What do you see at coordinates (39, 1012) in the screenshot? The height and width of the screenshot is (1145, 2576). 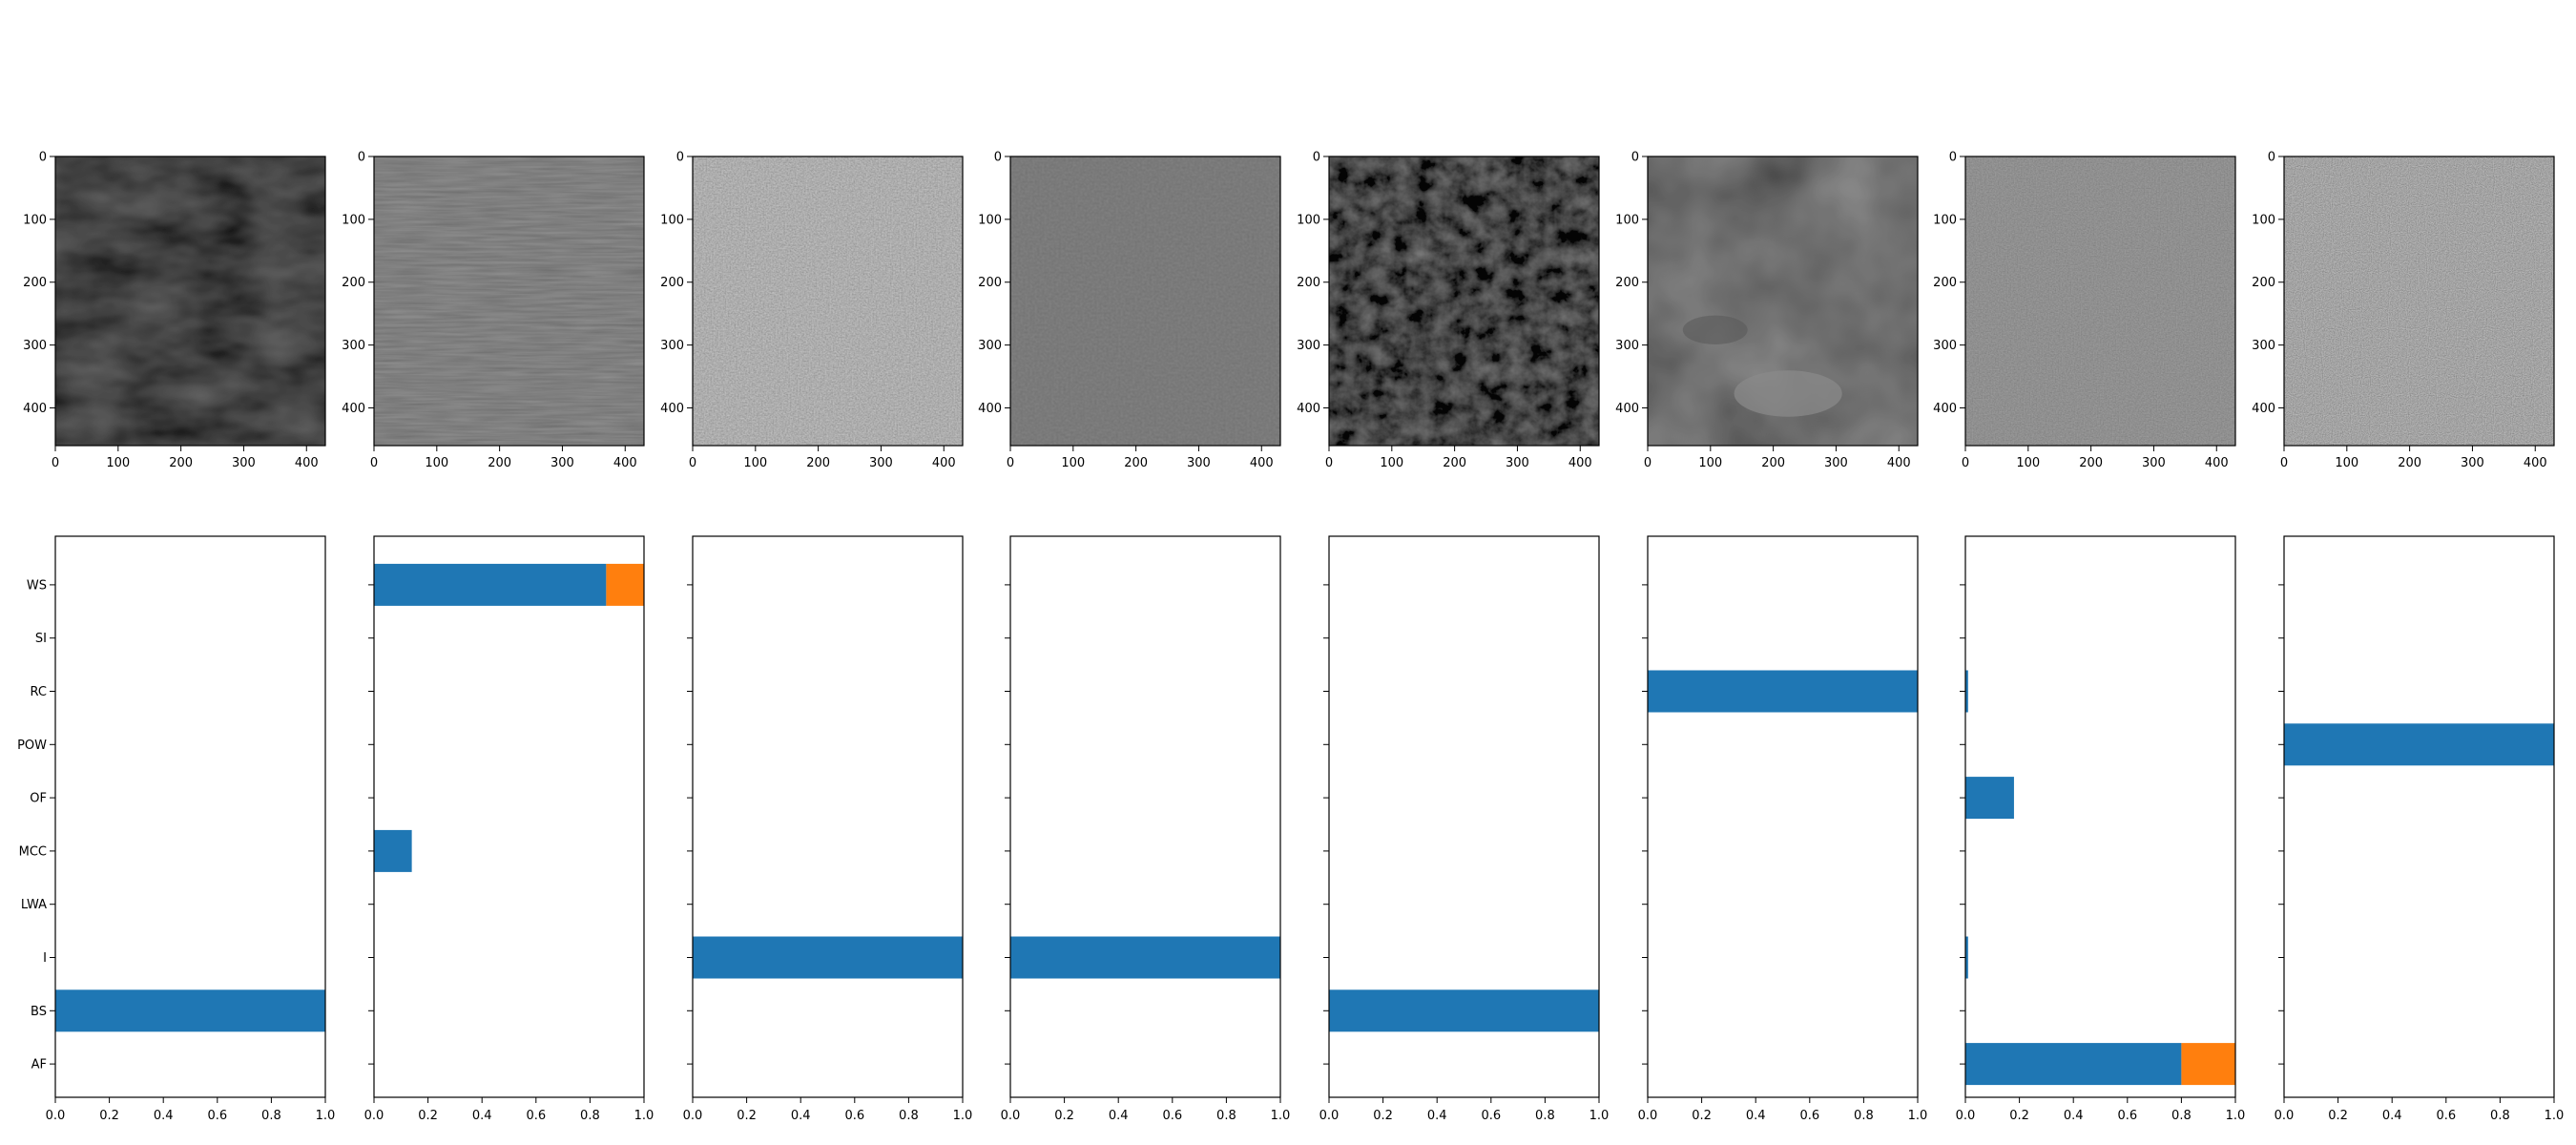 I see `category-label: BS` at bounding box center [39, 1012].